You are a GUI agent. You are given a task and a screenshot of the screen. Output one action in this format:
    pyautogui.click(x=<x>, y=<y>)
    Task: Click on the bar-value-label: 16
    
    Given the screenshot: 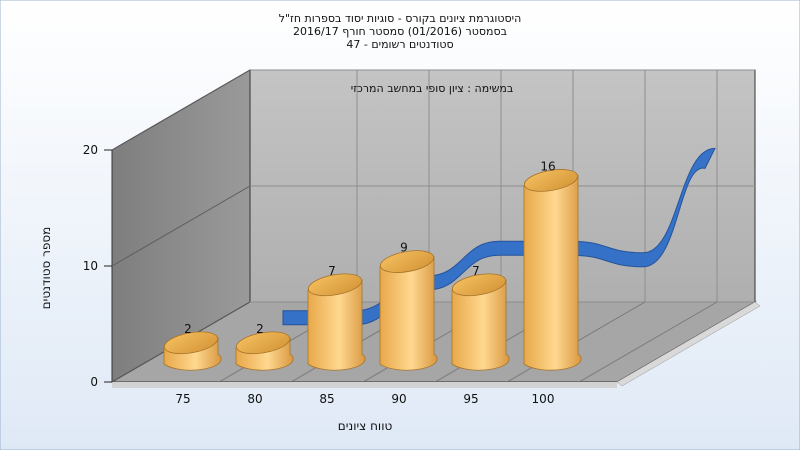 What is the action you would take?
    pyautogui.click(x=547, y=166)
    